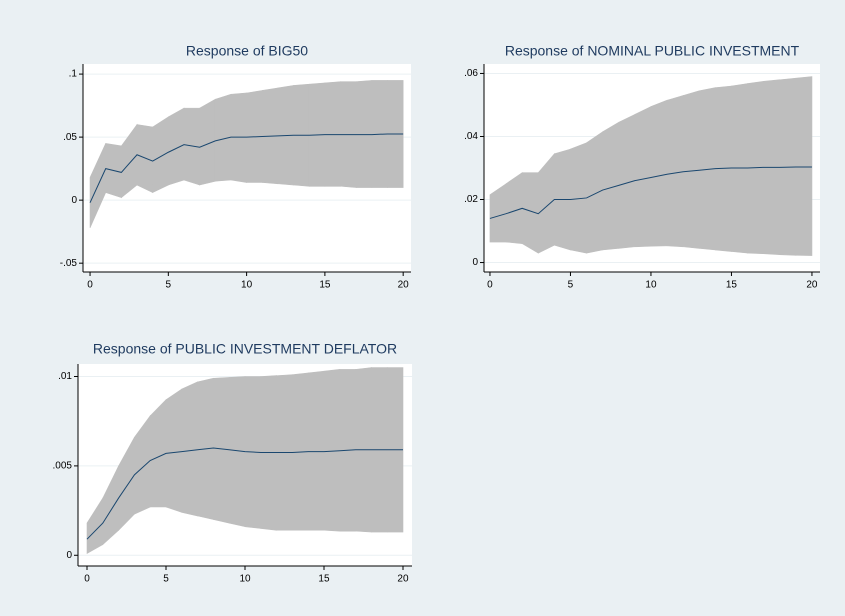  I want to click on y-tick-label: .1, so click(73, 74).